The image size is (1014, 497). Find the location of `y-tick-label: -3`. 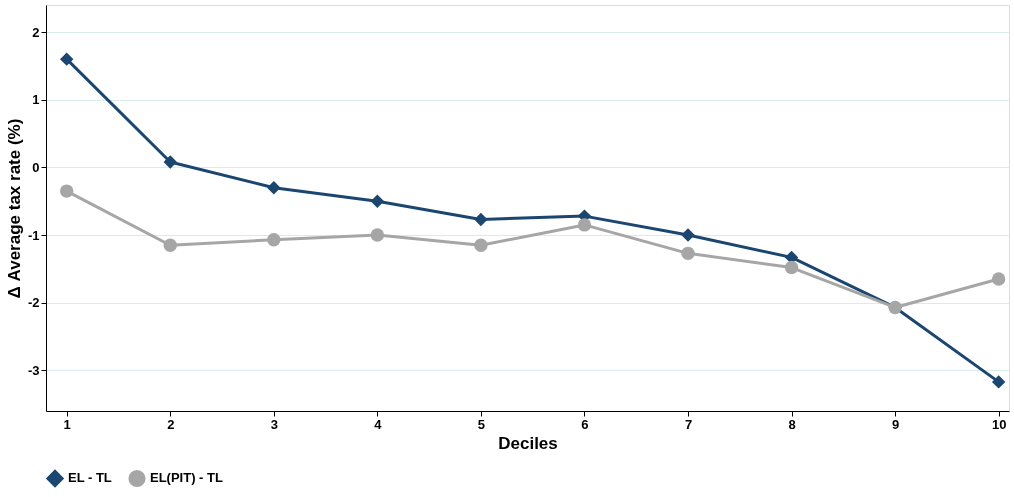

y-tick-label: -3 is located at coordinates (33, 370).